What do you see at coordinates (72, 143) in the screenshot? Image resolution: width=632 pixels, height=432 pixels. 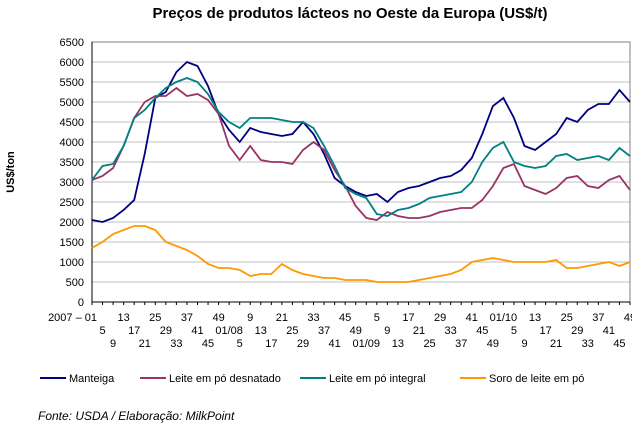 I see `y-tick-label: 4000` at bounding box center [72, 143].